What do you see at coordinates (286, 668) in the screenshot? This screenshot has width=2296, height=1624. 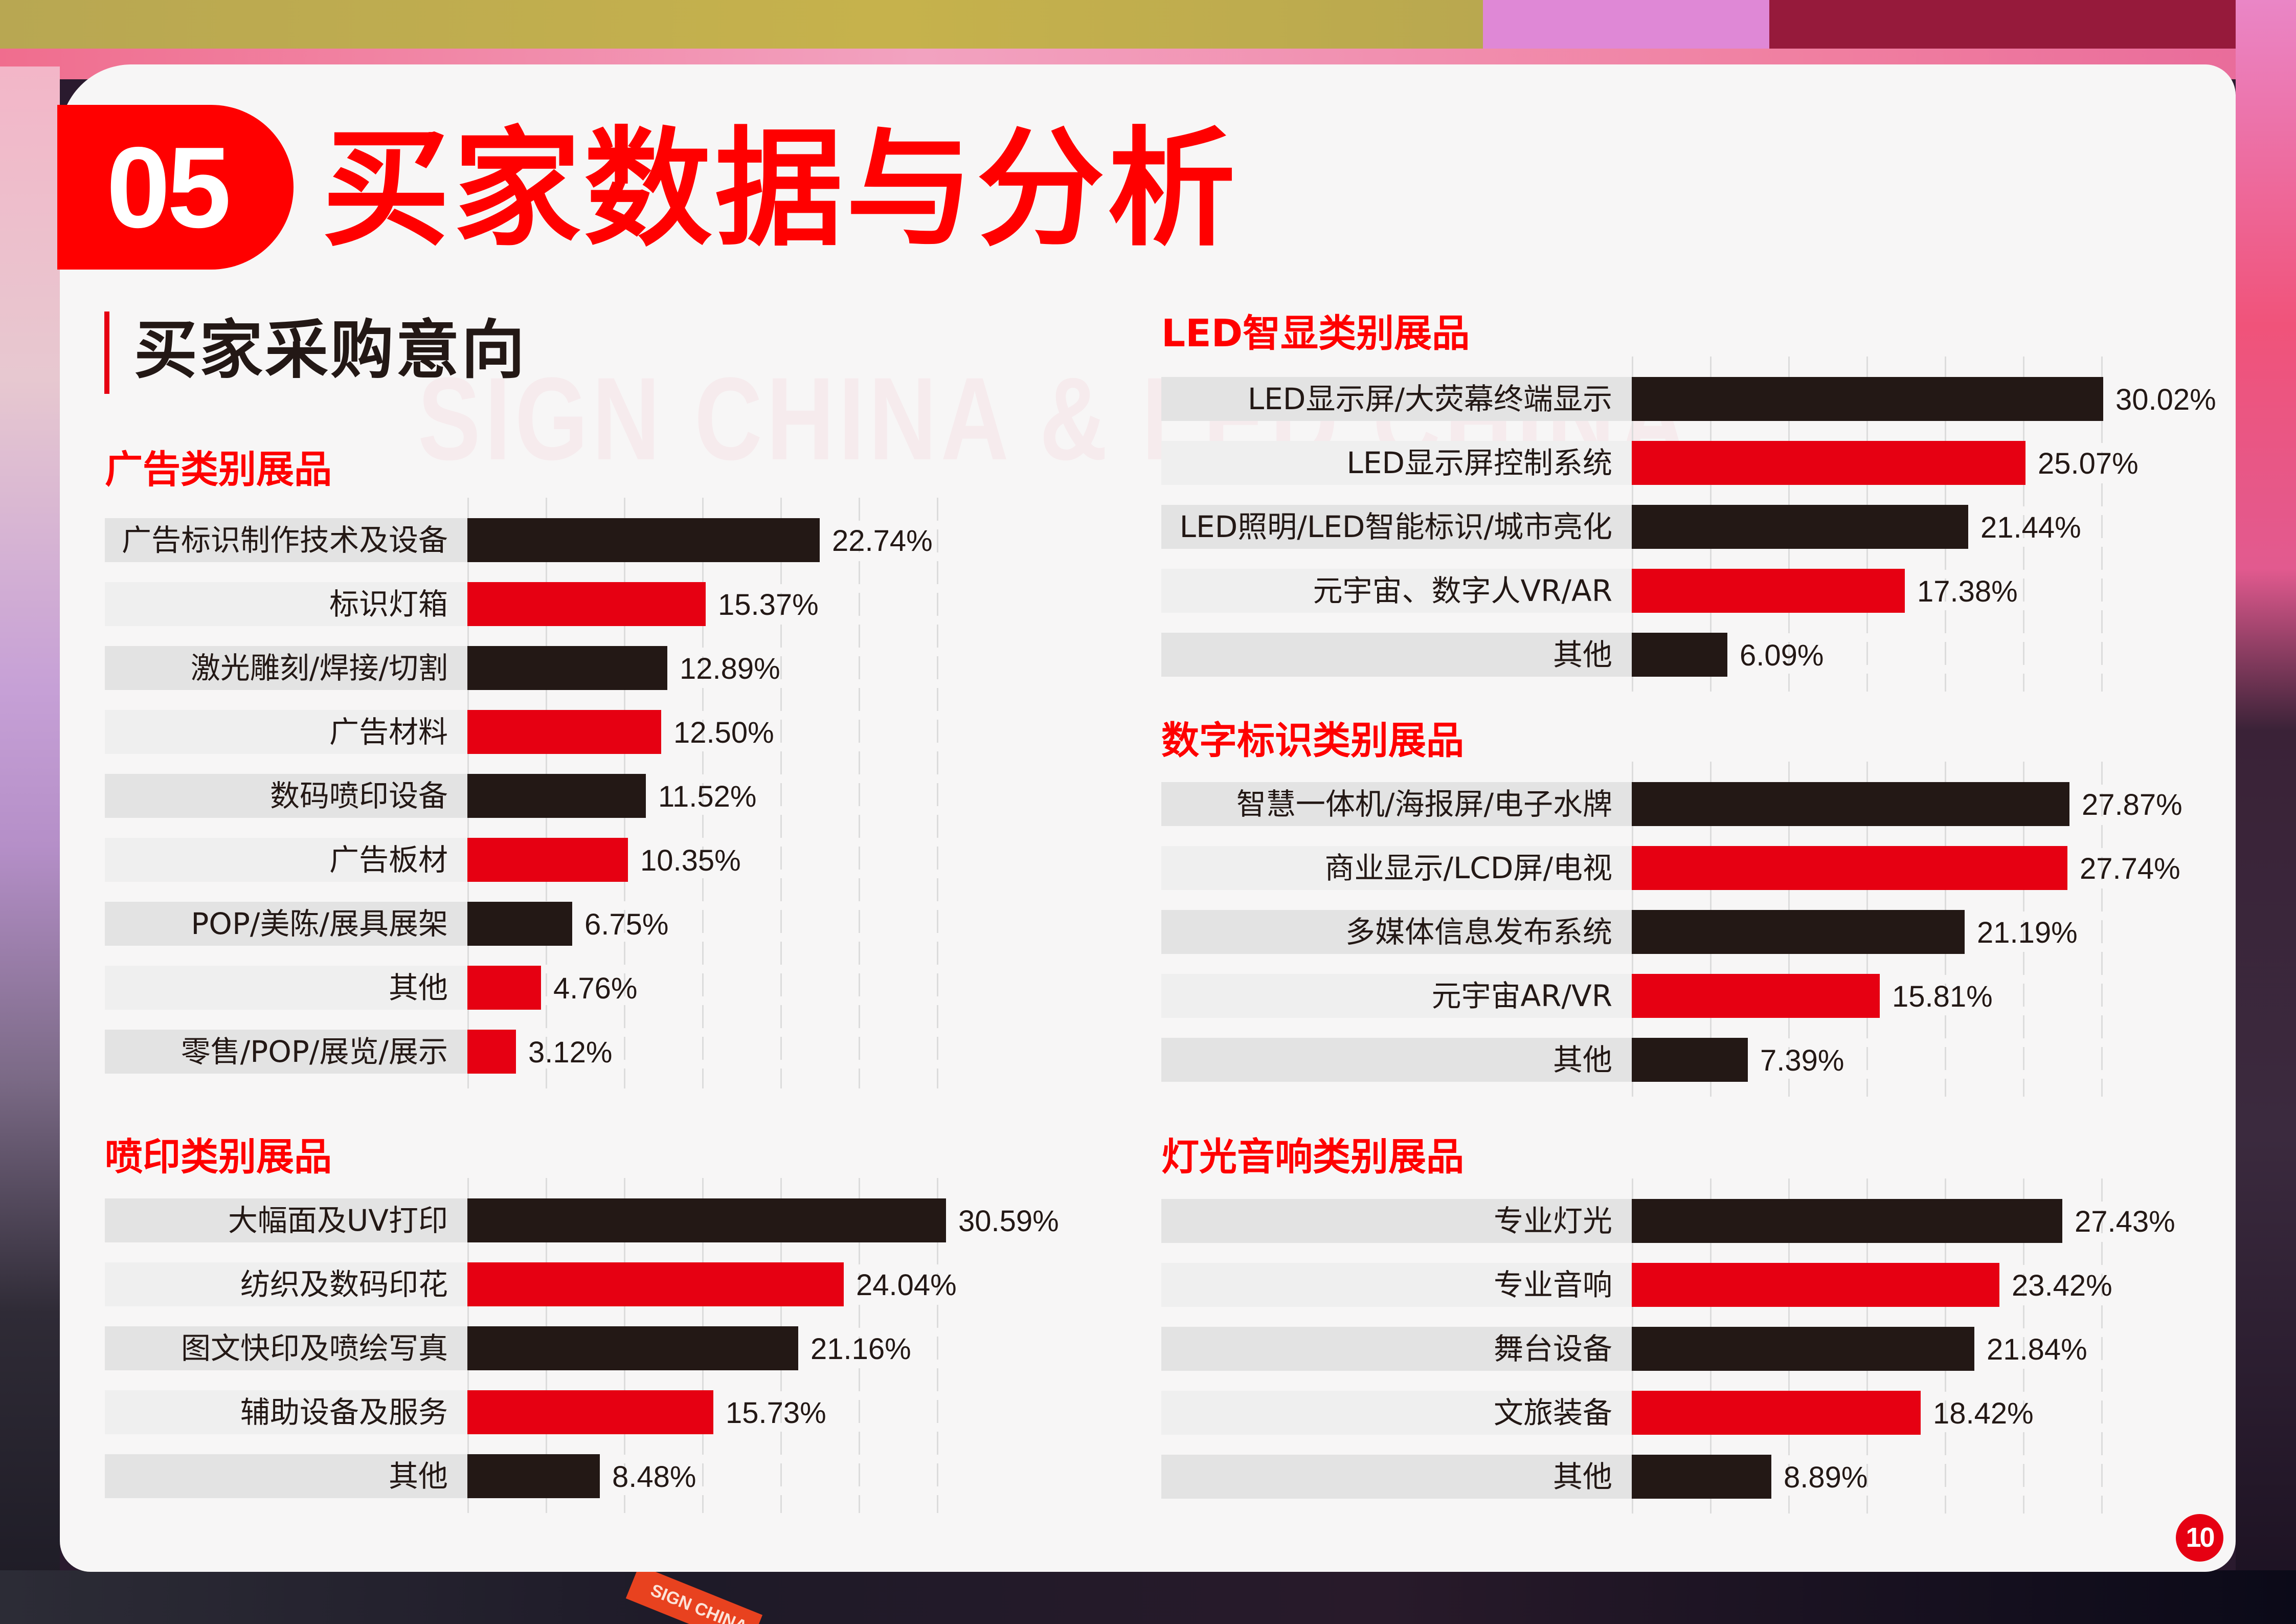 I see `bar-label: 激光雕刻/焊接/切割` at bounding box center [286, 668].